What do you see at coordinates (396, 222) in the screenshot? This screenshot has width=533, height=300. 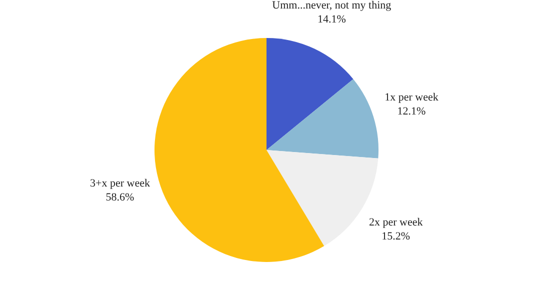 I see `slice-label: 2x per week` at bounding box center [396, 222].